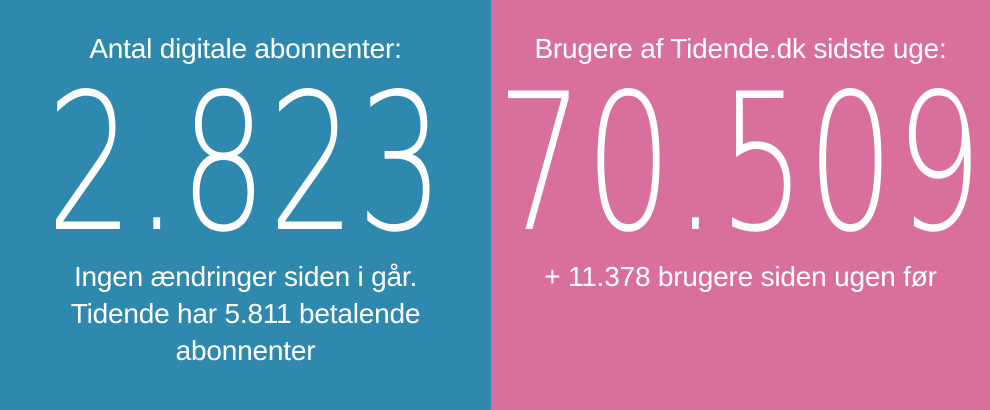  What do you see at coordinates (740, 276) in the screenshot?
I see `users-note: + 11.378 brugere siden ugen før` at bounding box center [740, 276].